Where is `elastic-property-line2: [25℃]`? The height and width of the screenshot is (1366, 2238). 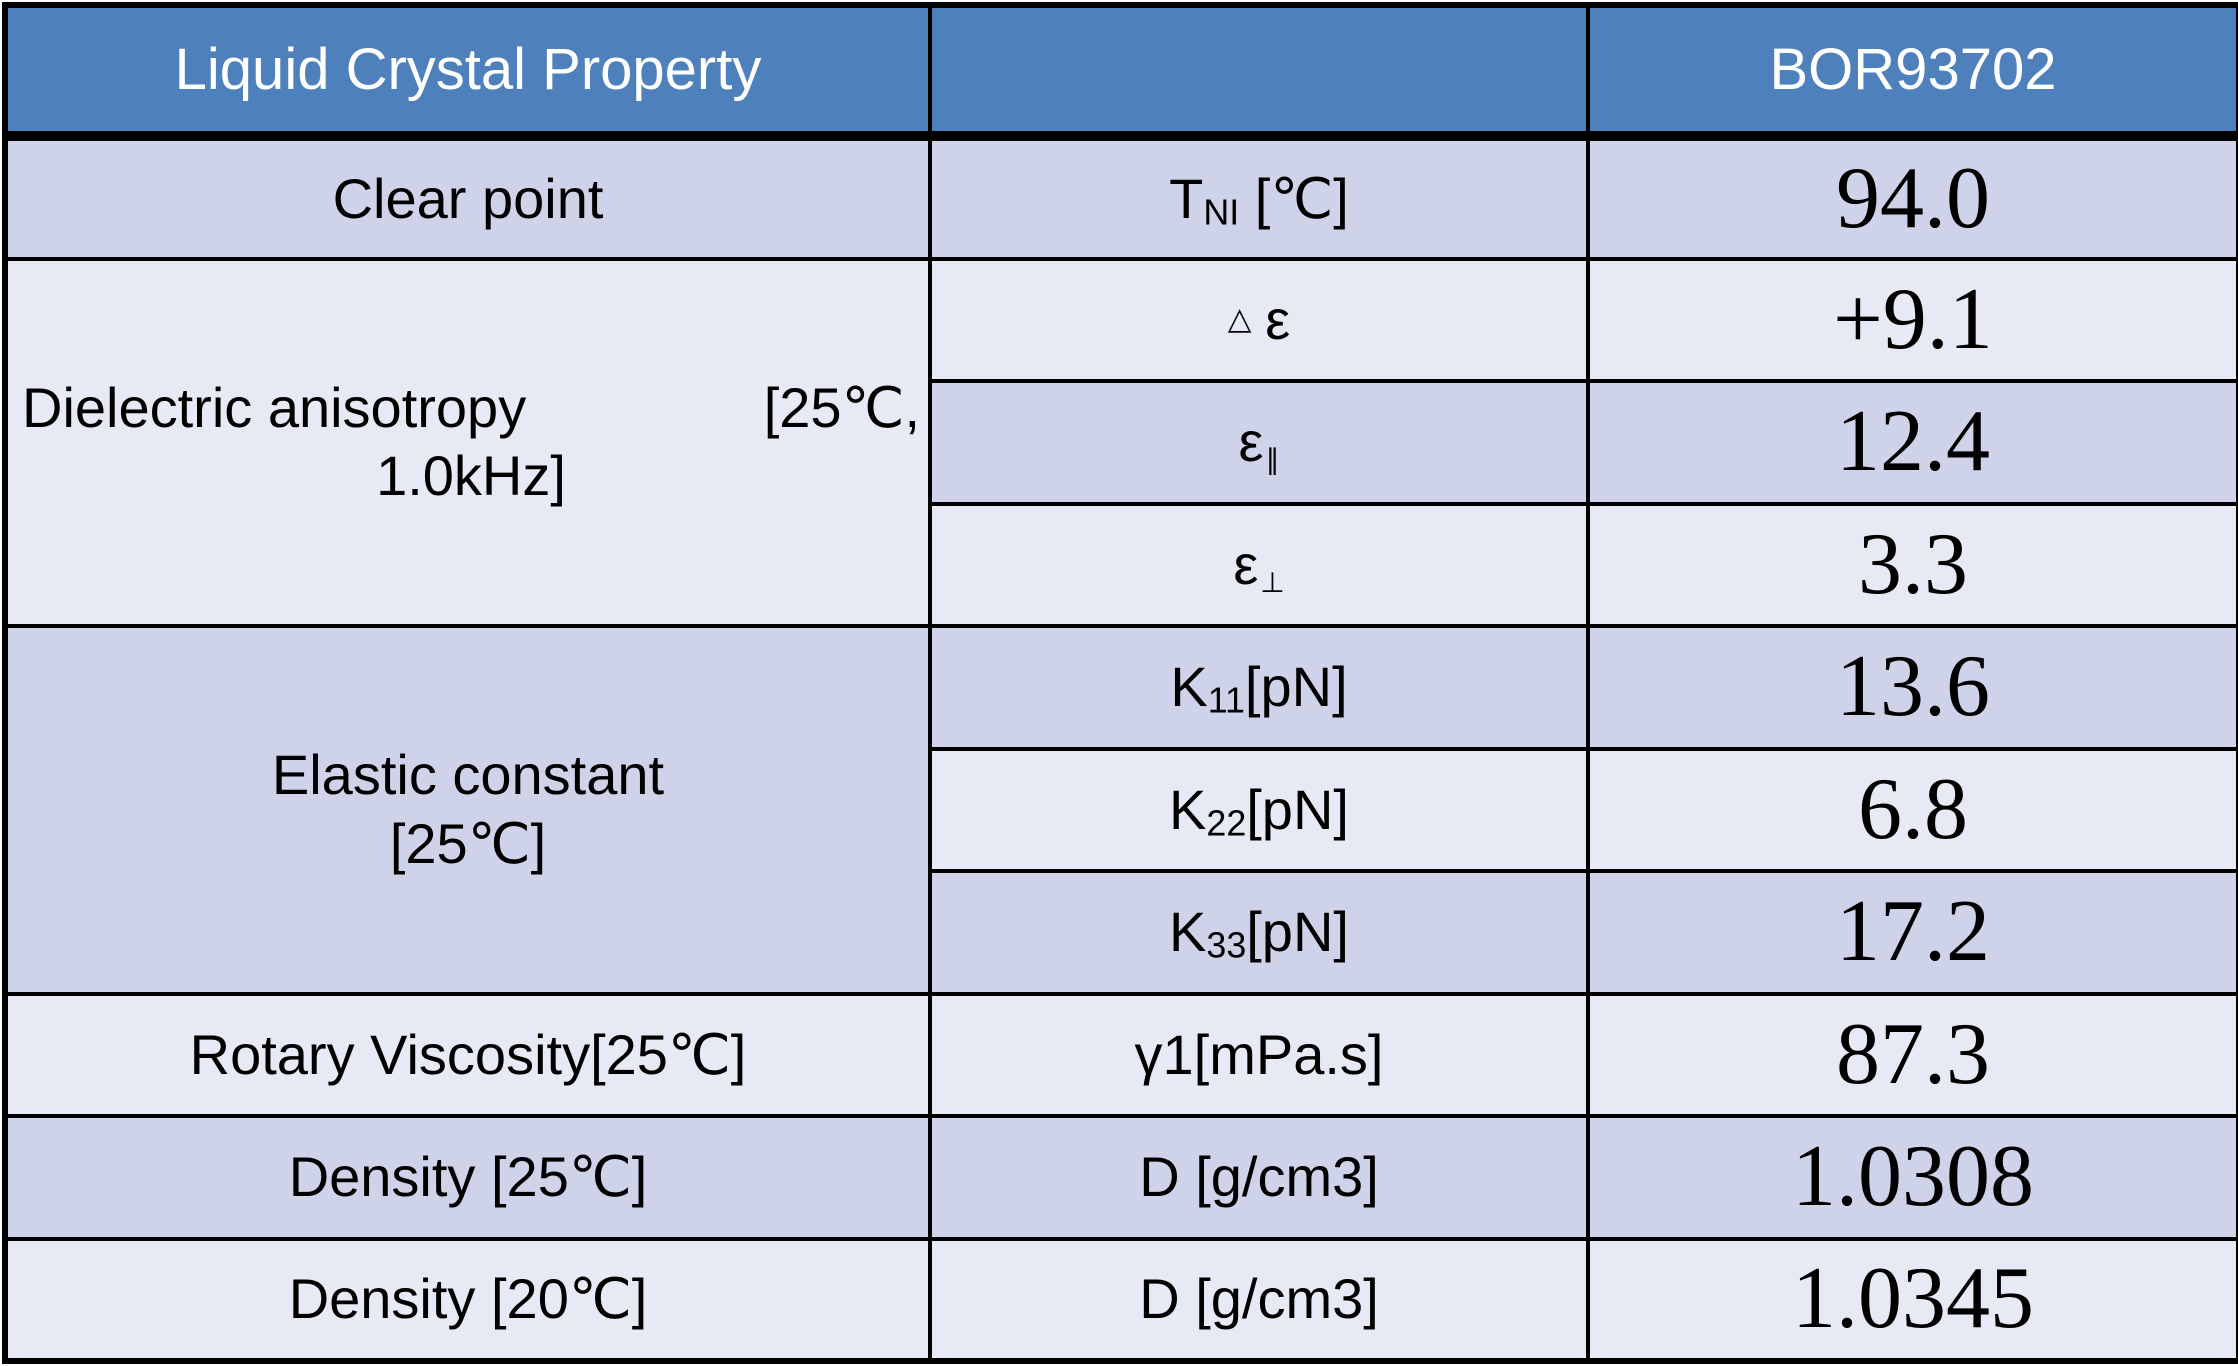
elastic-property-line2: [25℃] is located at coordinates (468, 843).